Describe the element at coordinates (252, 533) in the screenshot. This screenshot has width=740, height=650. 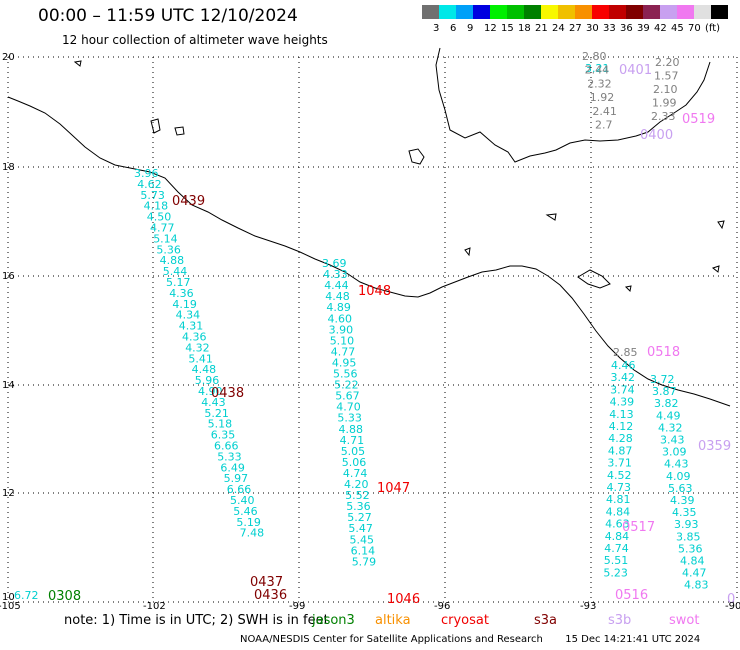
I see `wave-height-value: 7.48` at that location.